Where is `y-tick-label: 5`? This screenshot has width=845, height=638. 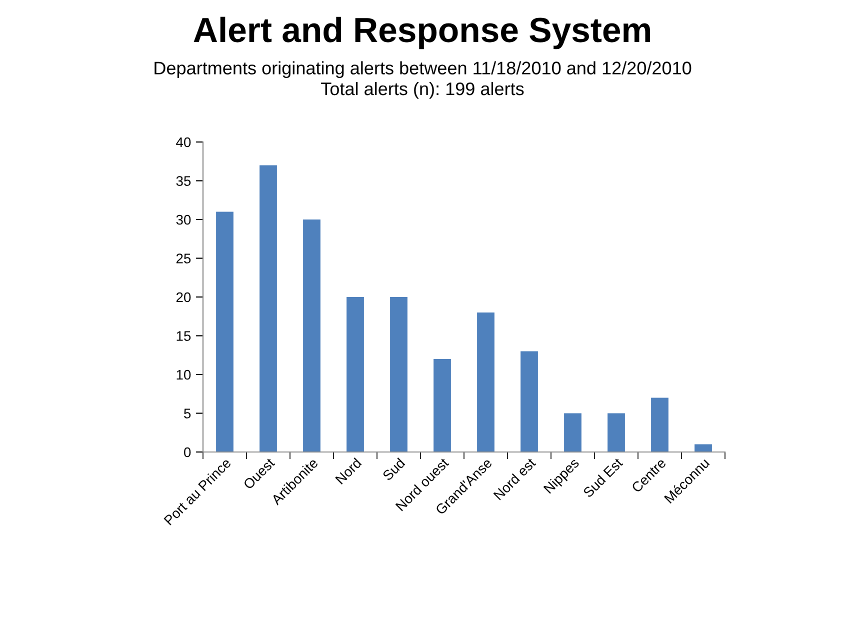
y-tick-label: 5 is located at coordinates (187, 413).